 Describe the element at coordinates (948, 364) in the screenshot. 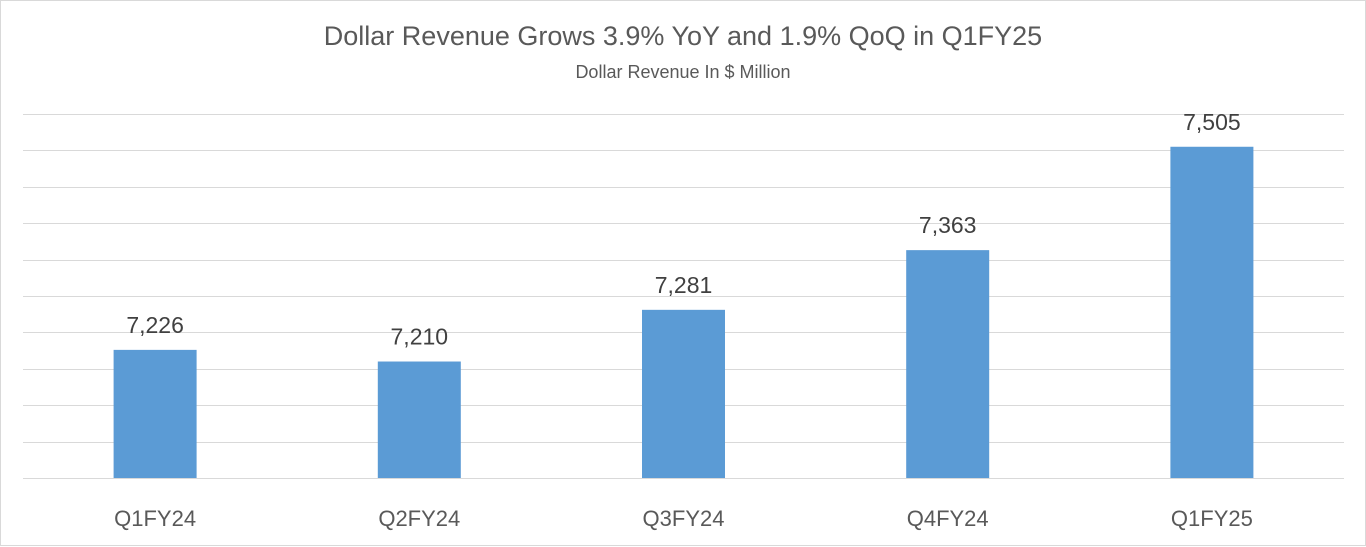

I see `bar-q4fy24` at that location.